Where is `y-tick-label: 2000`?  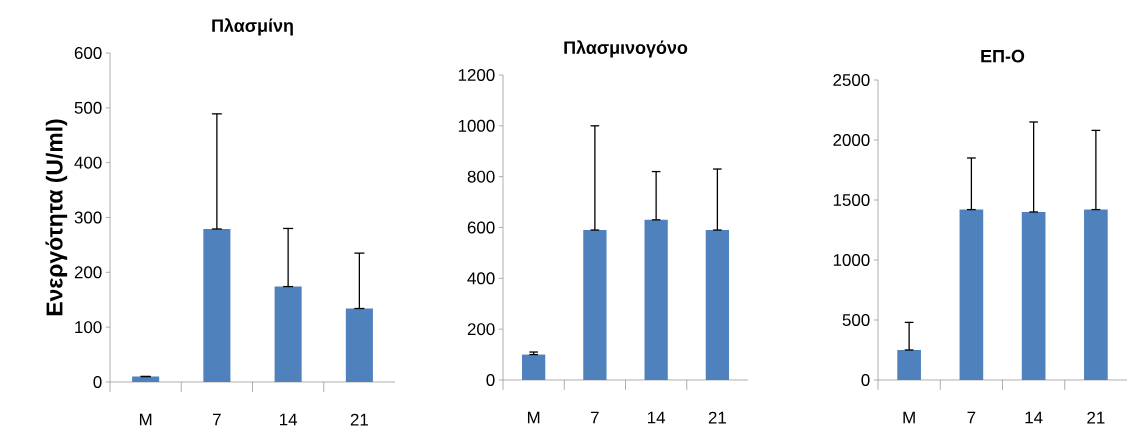 y-tick-label: 2000 is located at coordinates (851, 139).